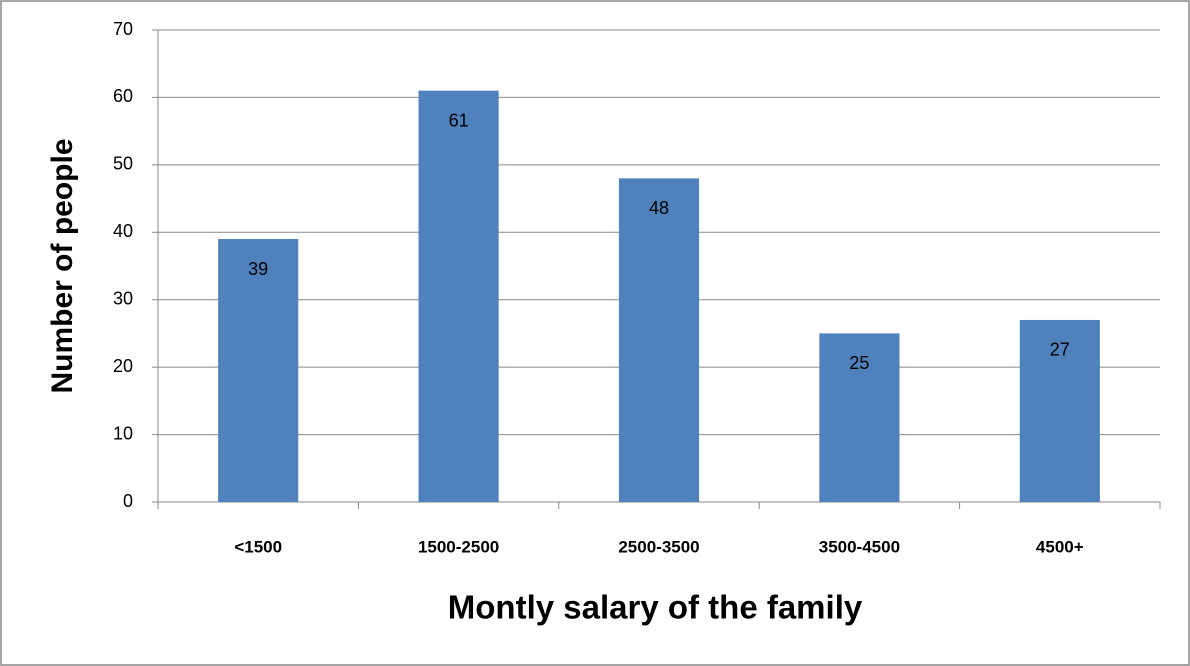  Describe the element at coordinates (1060, 546) in the screenshot. I see `x-tick-label: 4500+` at that location.